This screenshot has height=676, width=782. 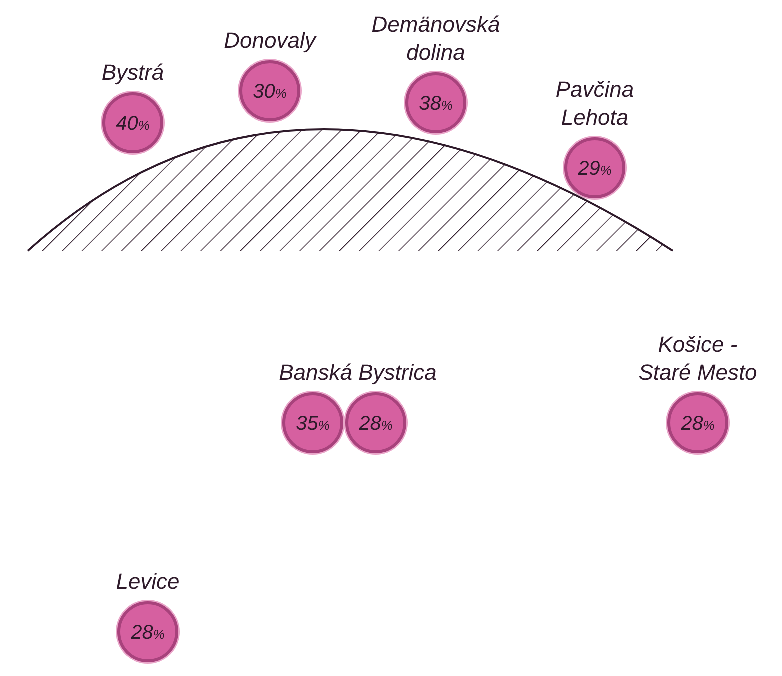 I want to click on data-label: 40%, so click(x=133, y=124).